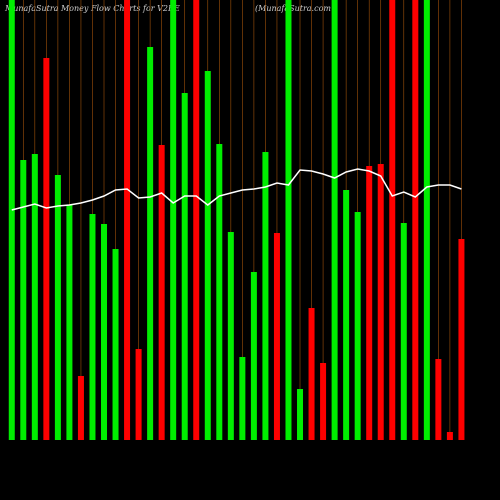 This screenshot has width=500, height=500. I want to click on chart-subtitle: (MunafaSutra.com, so click(293, 8).